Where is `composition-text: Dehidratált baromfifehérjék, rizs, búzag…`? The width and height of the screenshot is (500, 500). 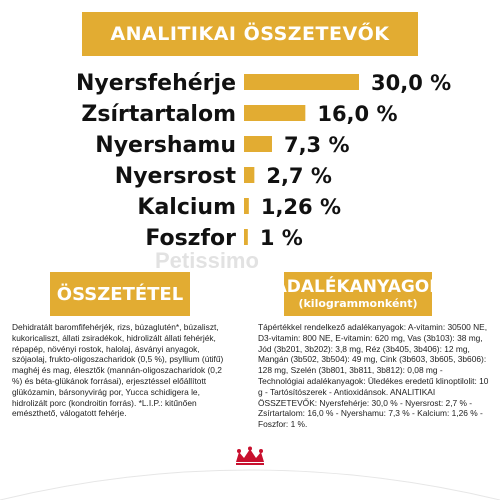 composition-text: Dehidratált baromfifehérjék, rizs, búzag… is located at coordinates (118, 370).